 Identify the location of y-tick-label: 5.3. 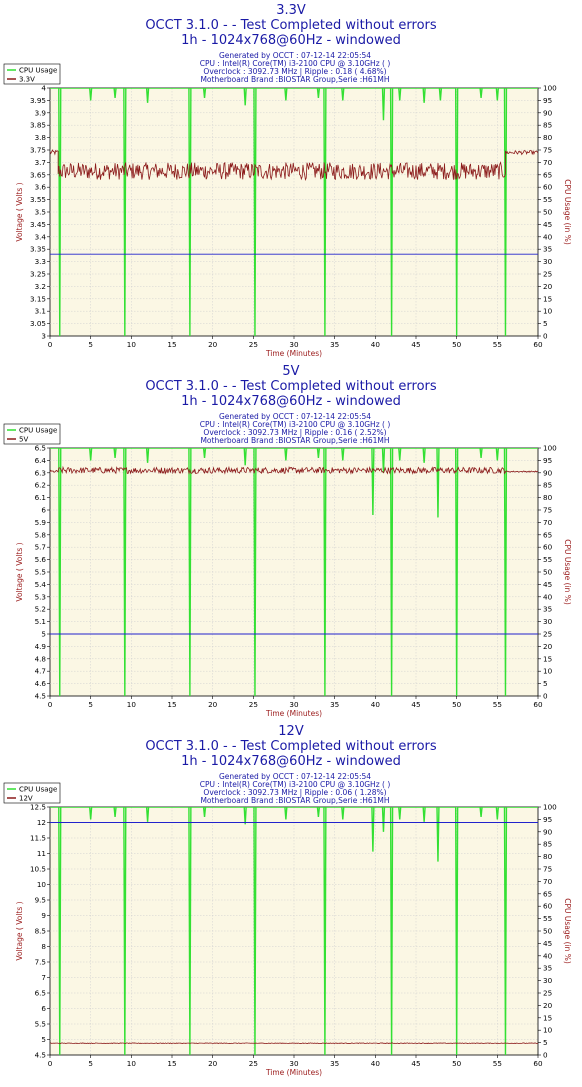
(40, 596).